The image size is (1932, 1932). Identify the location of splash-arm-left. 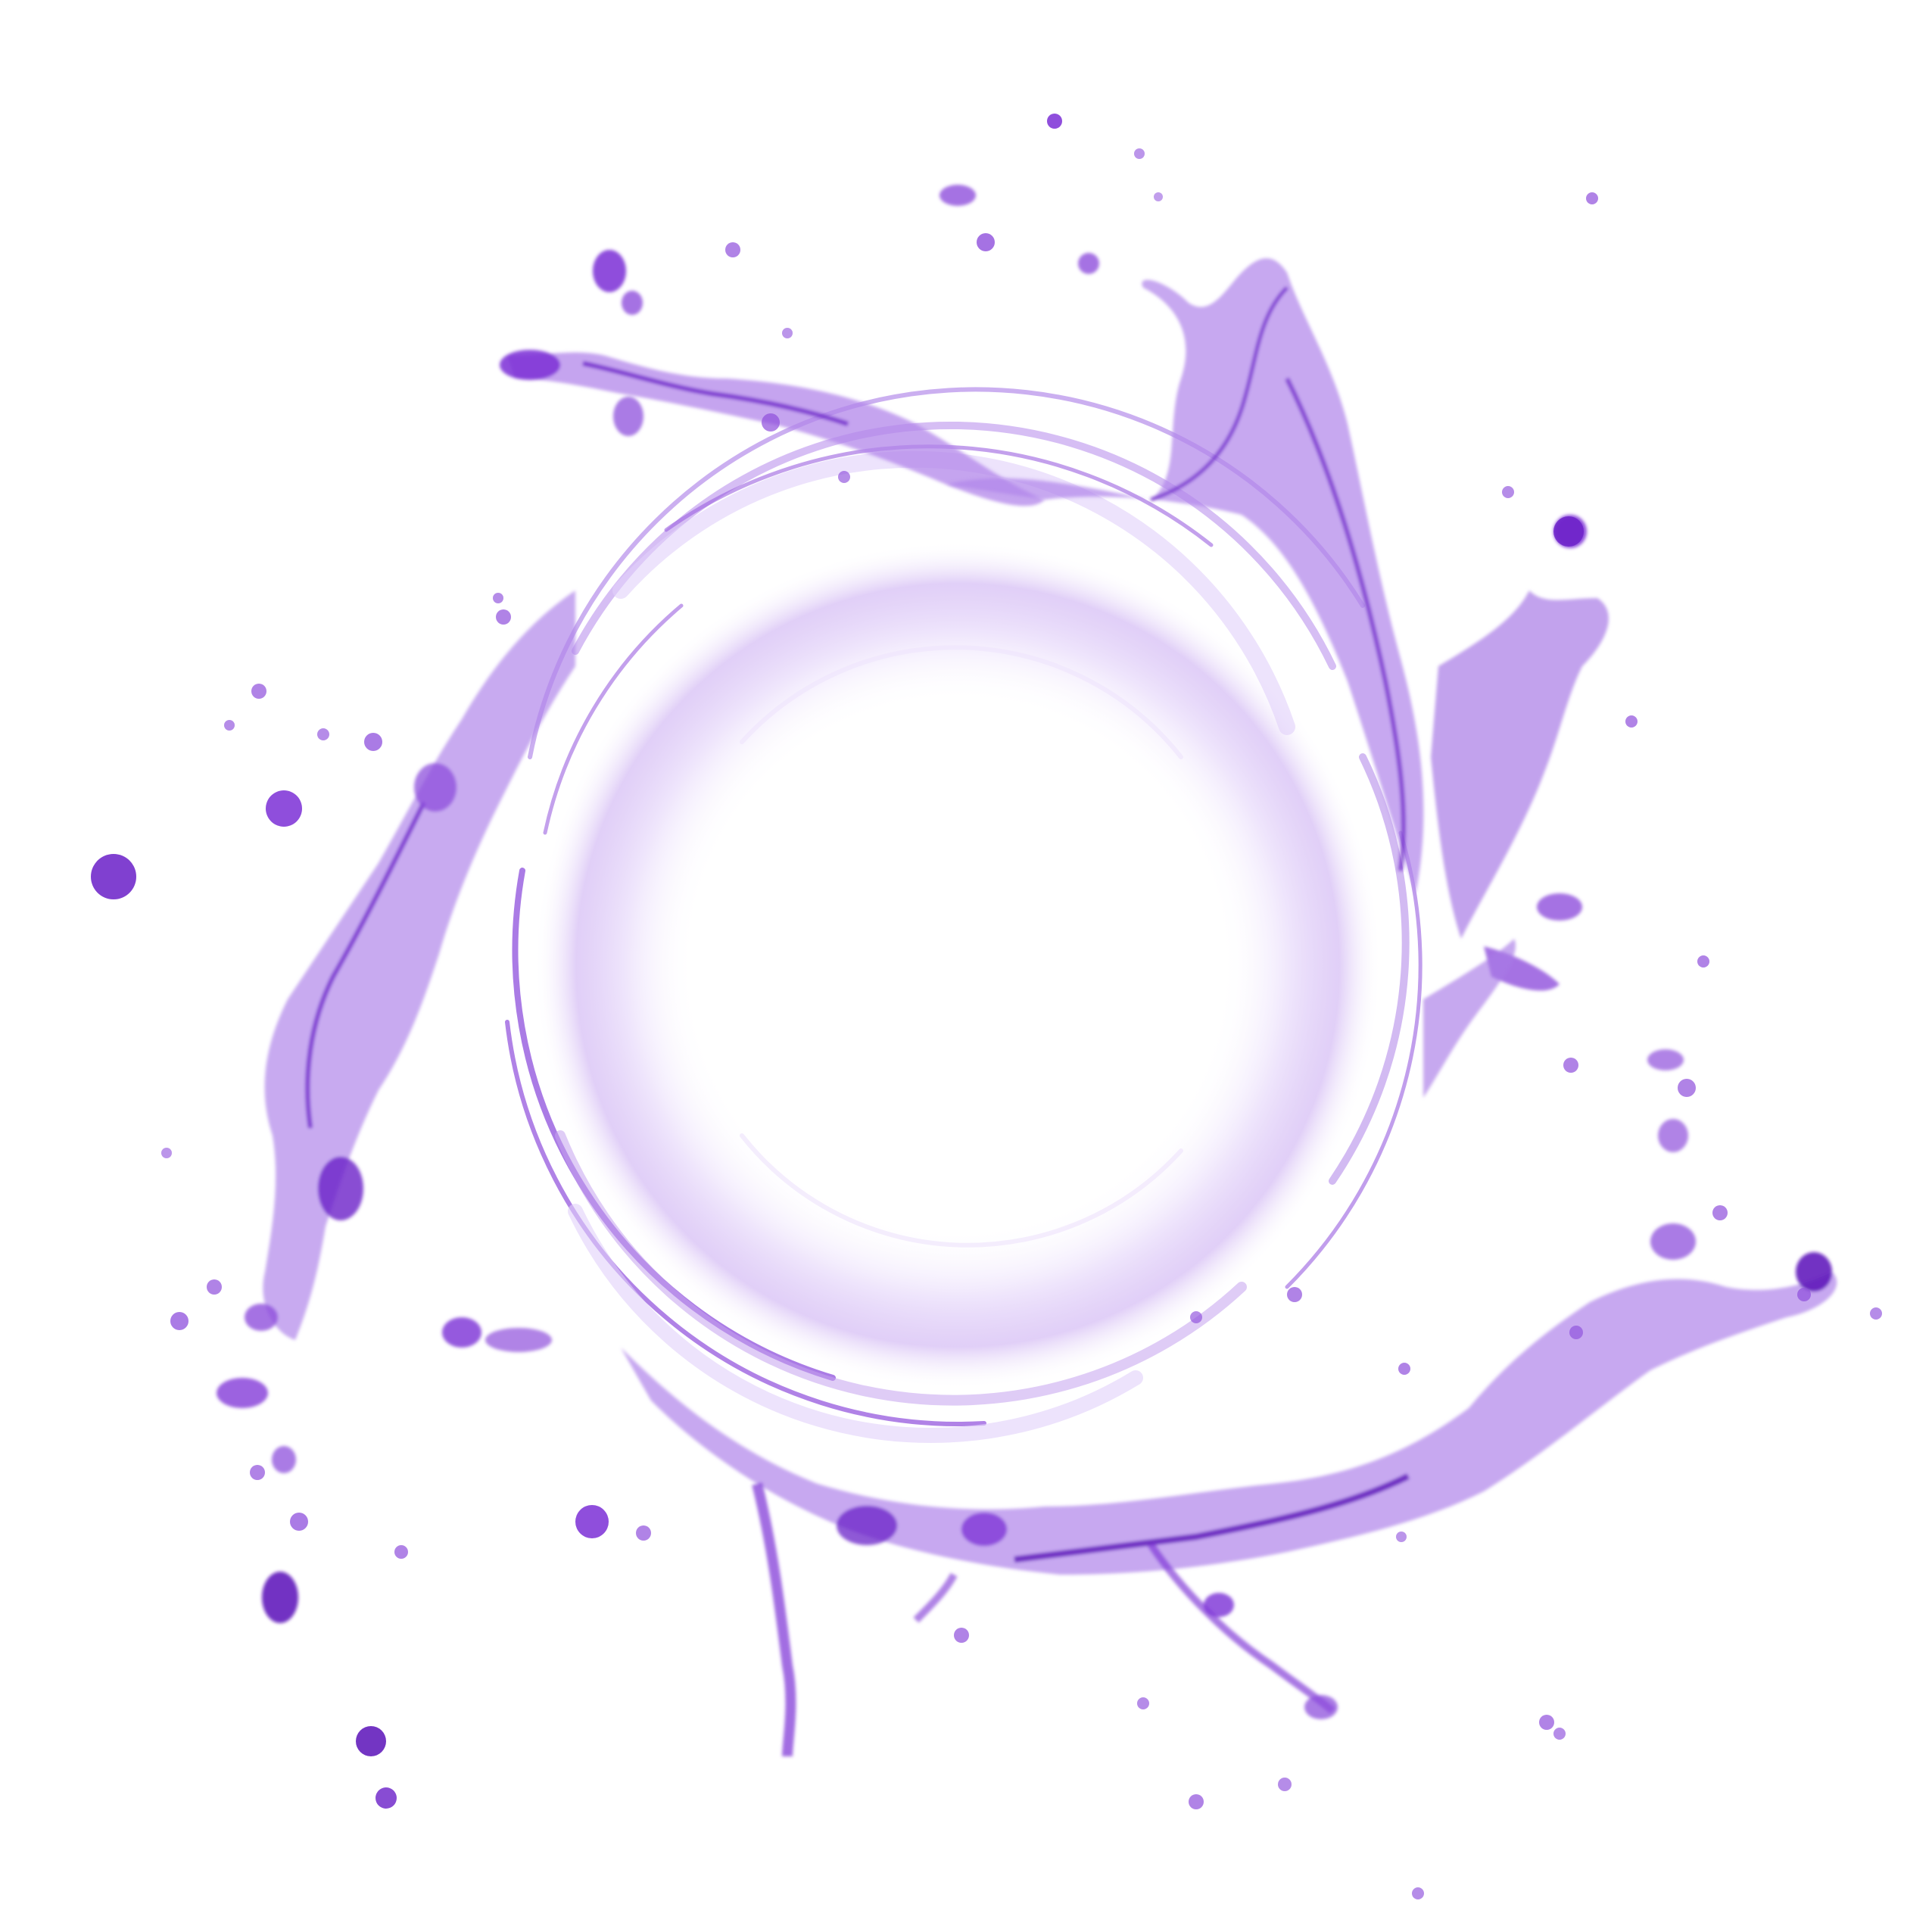
(396, 1107).